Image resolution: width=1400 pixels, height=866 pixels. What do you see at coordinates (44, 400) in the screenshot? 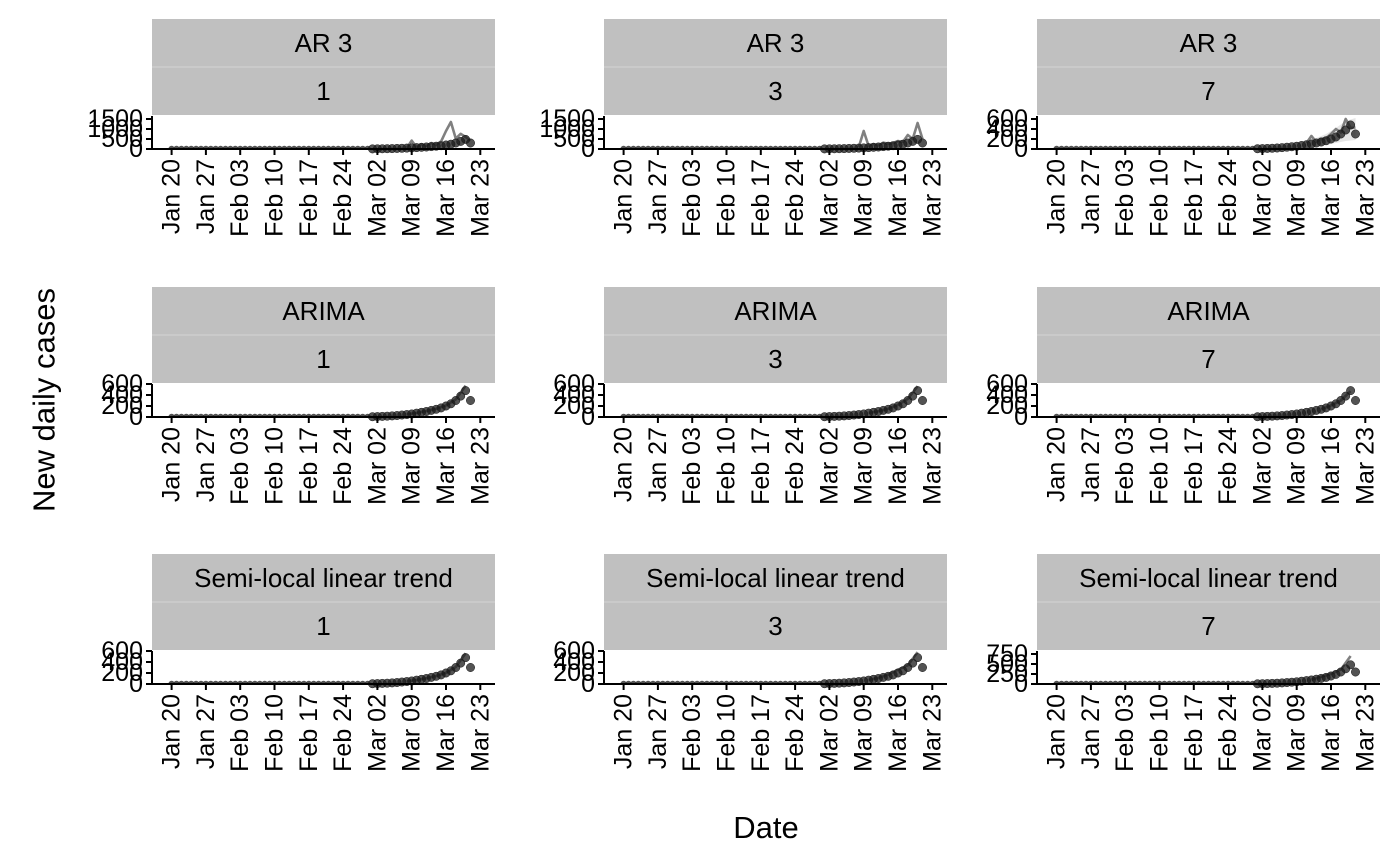
I see `y-axis-title: New daily cases` at bounding box center [44, 400].